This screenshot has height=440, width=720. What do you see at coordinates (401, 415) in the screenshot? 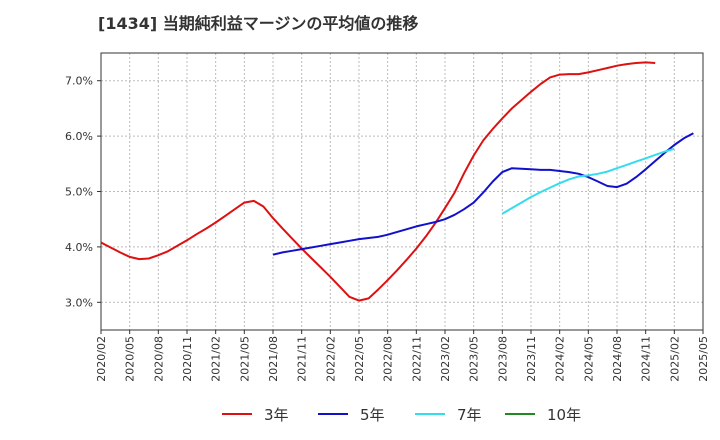
I see `legend-layer: 3年 5年 7年 10年` at bounding box center [401, 415].